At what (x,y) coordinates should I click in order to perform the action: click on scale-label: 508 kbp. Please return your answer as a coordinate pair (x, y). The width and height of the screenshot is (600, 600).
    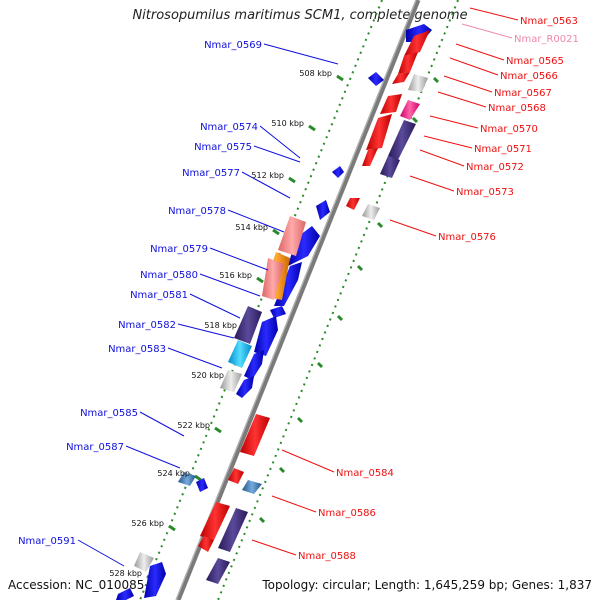
    Looking at the image, I should click on (315, 73).